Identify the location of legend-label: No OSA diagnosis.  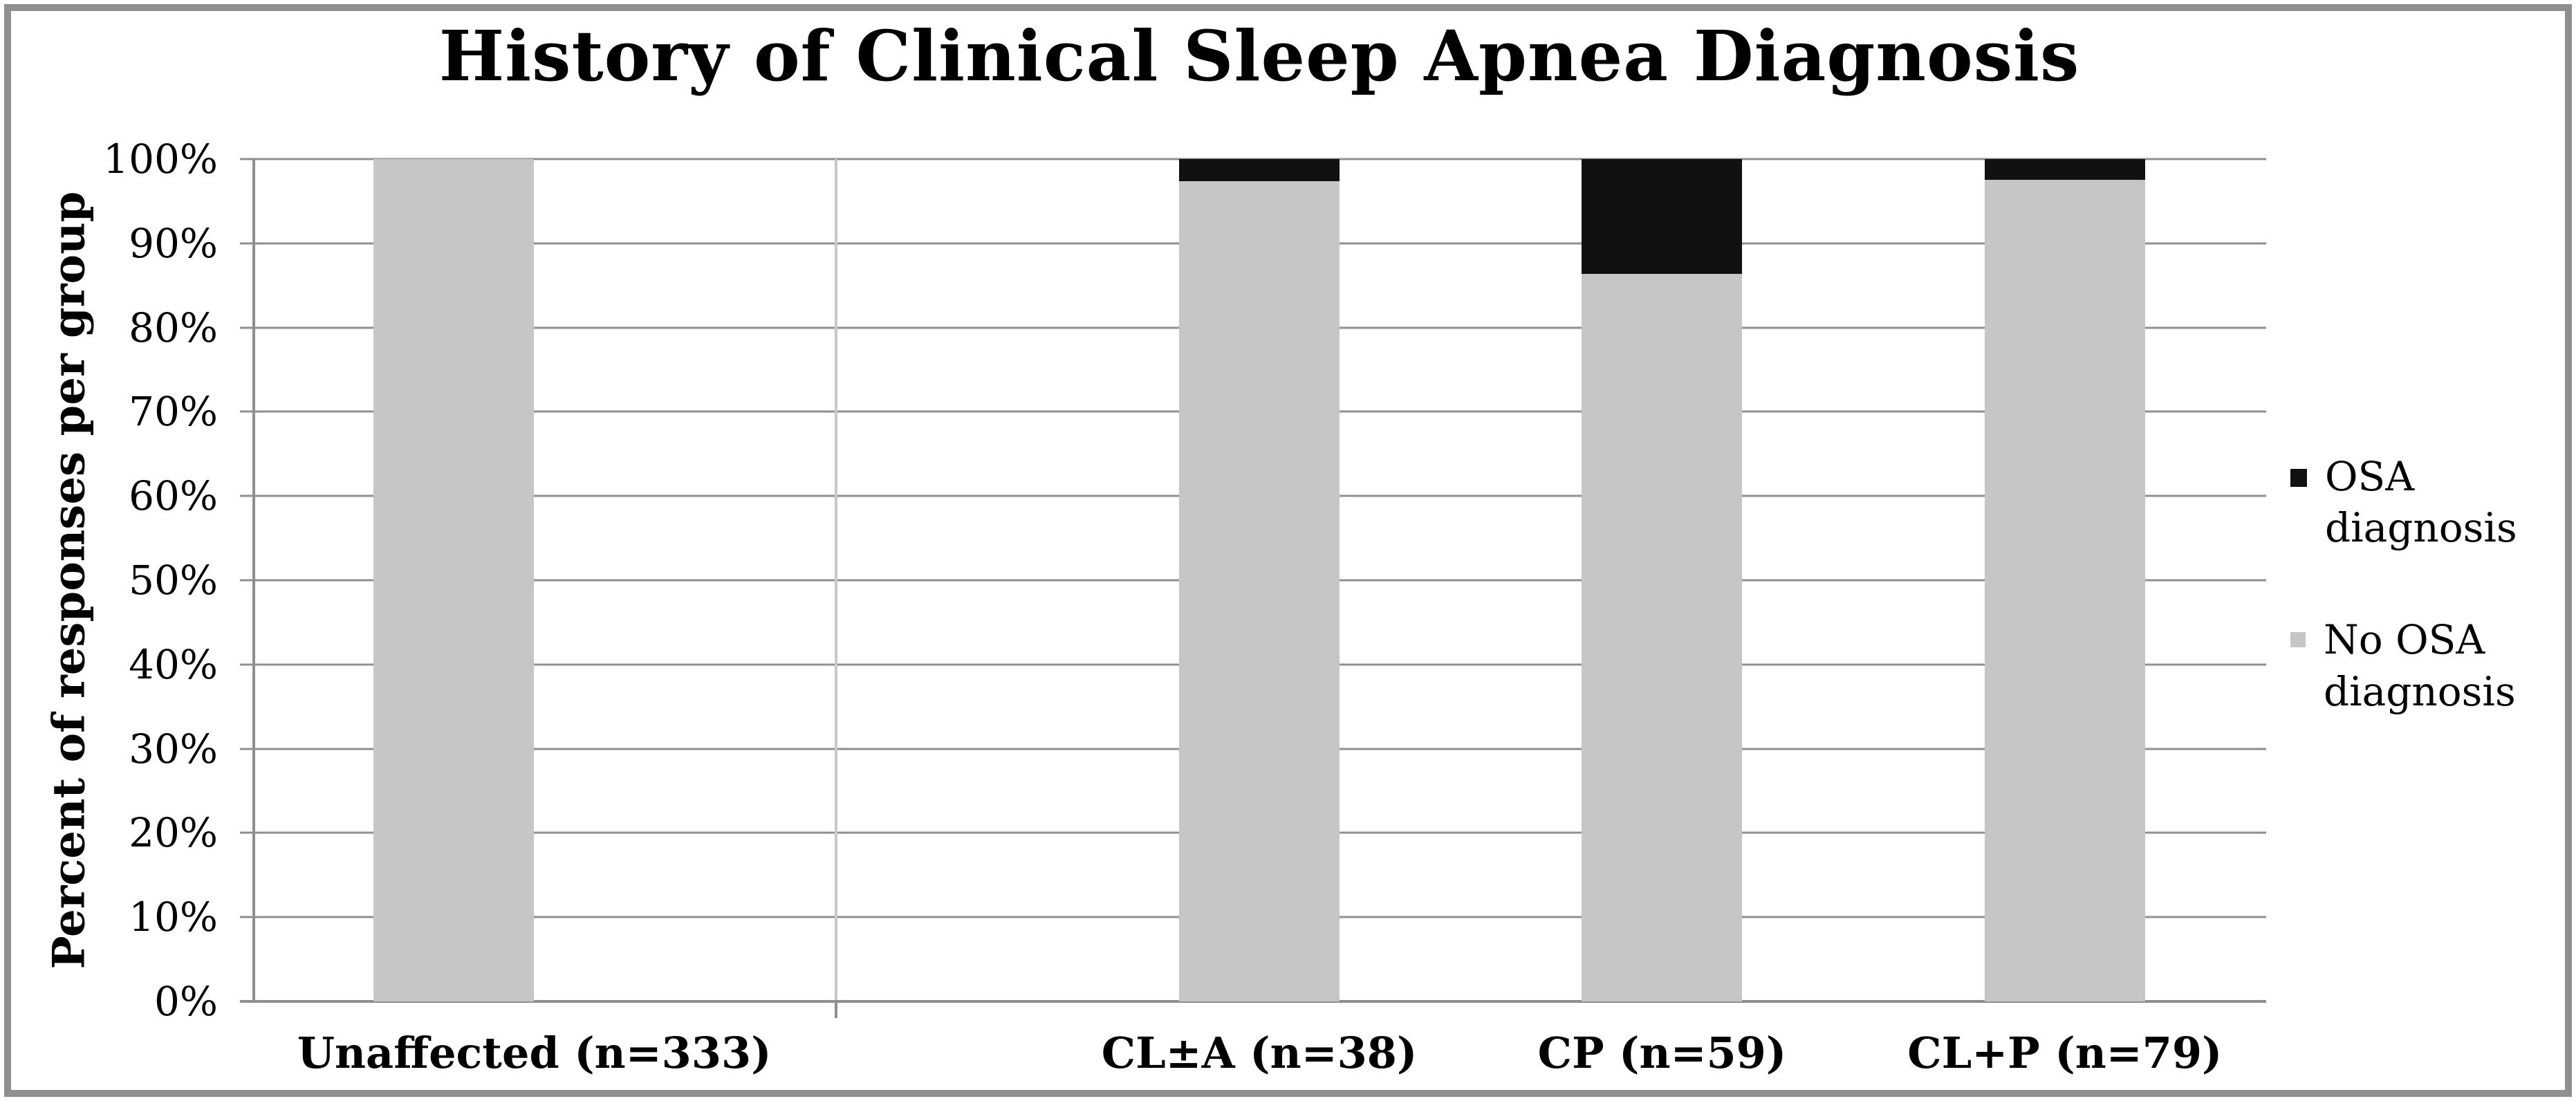
(2420, 665).